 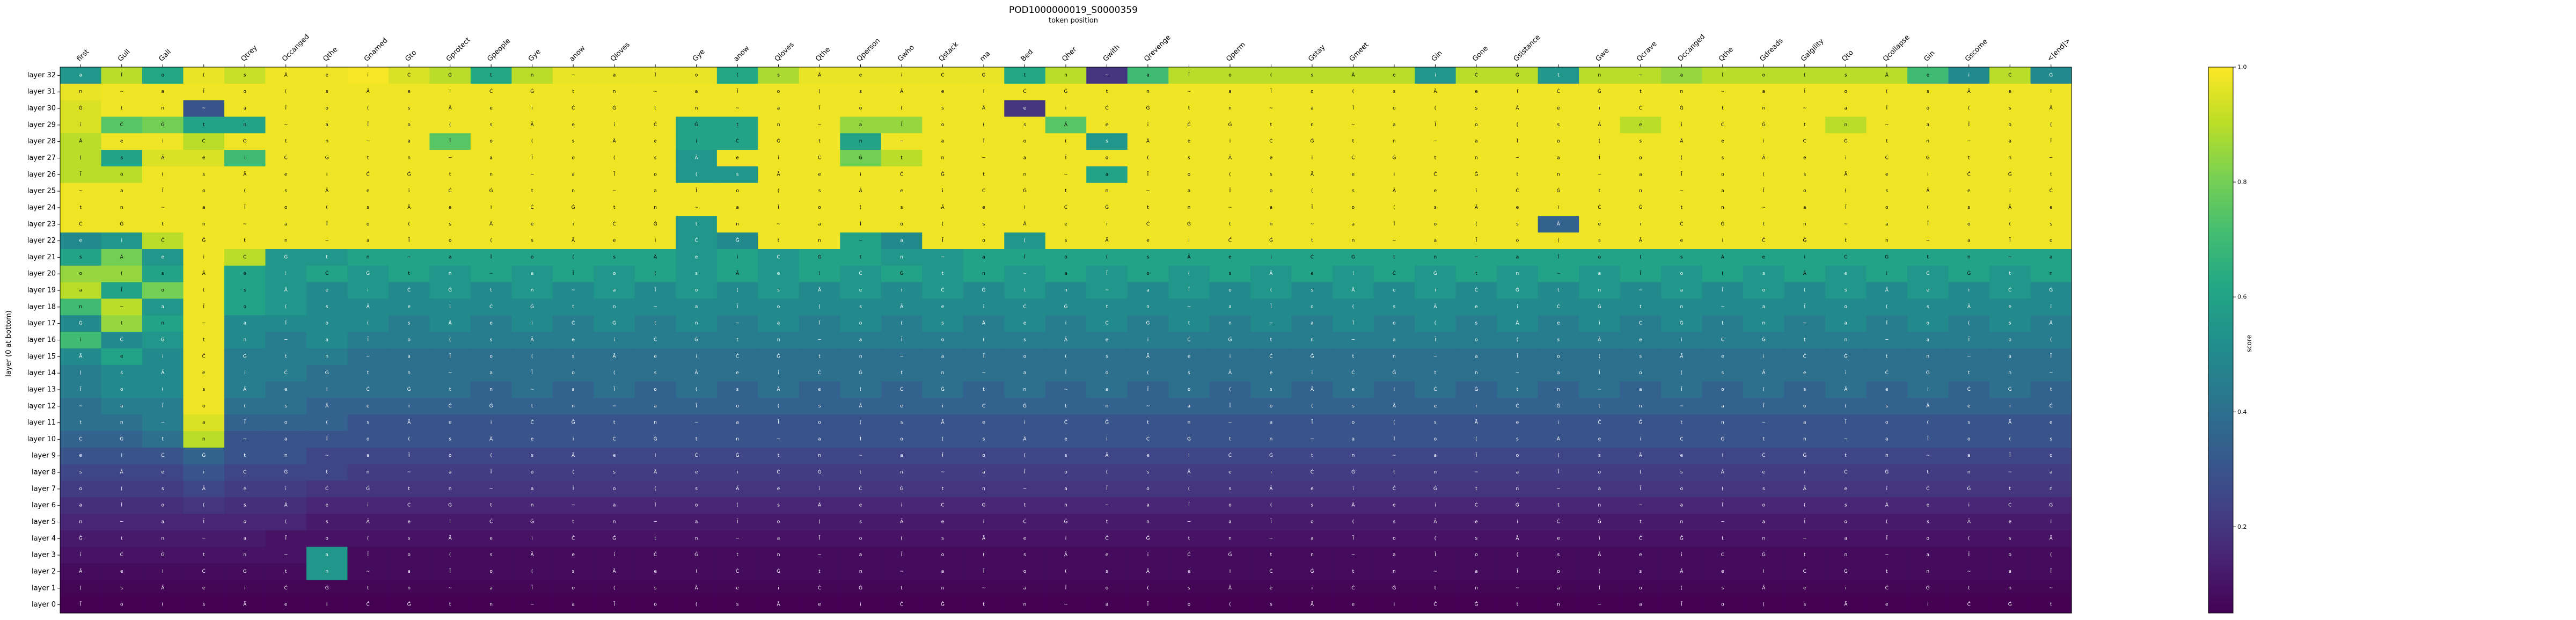 What do you see at coordinates (41, 75) in the screenshot?
I see `y-tick-label: layer 32` at bounding box center [41, 75].